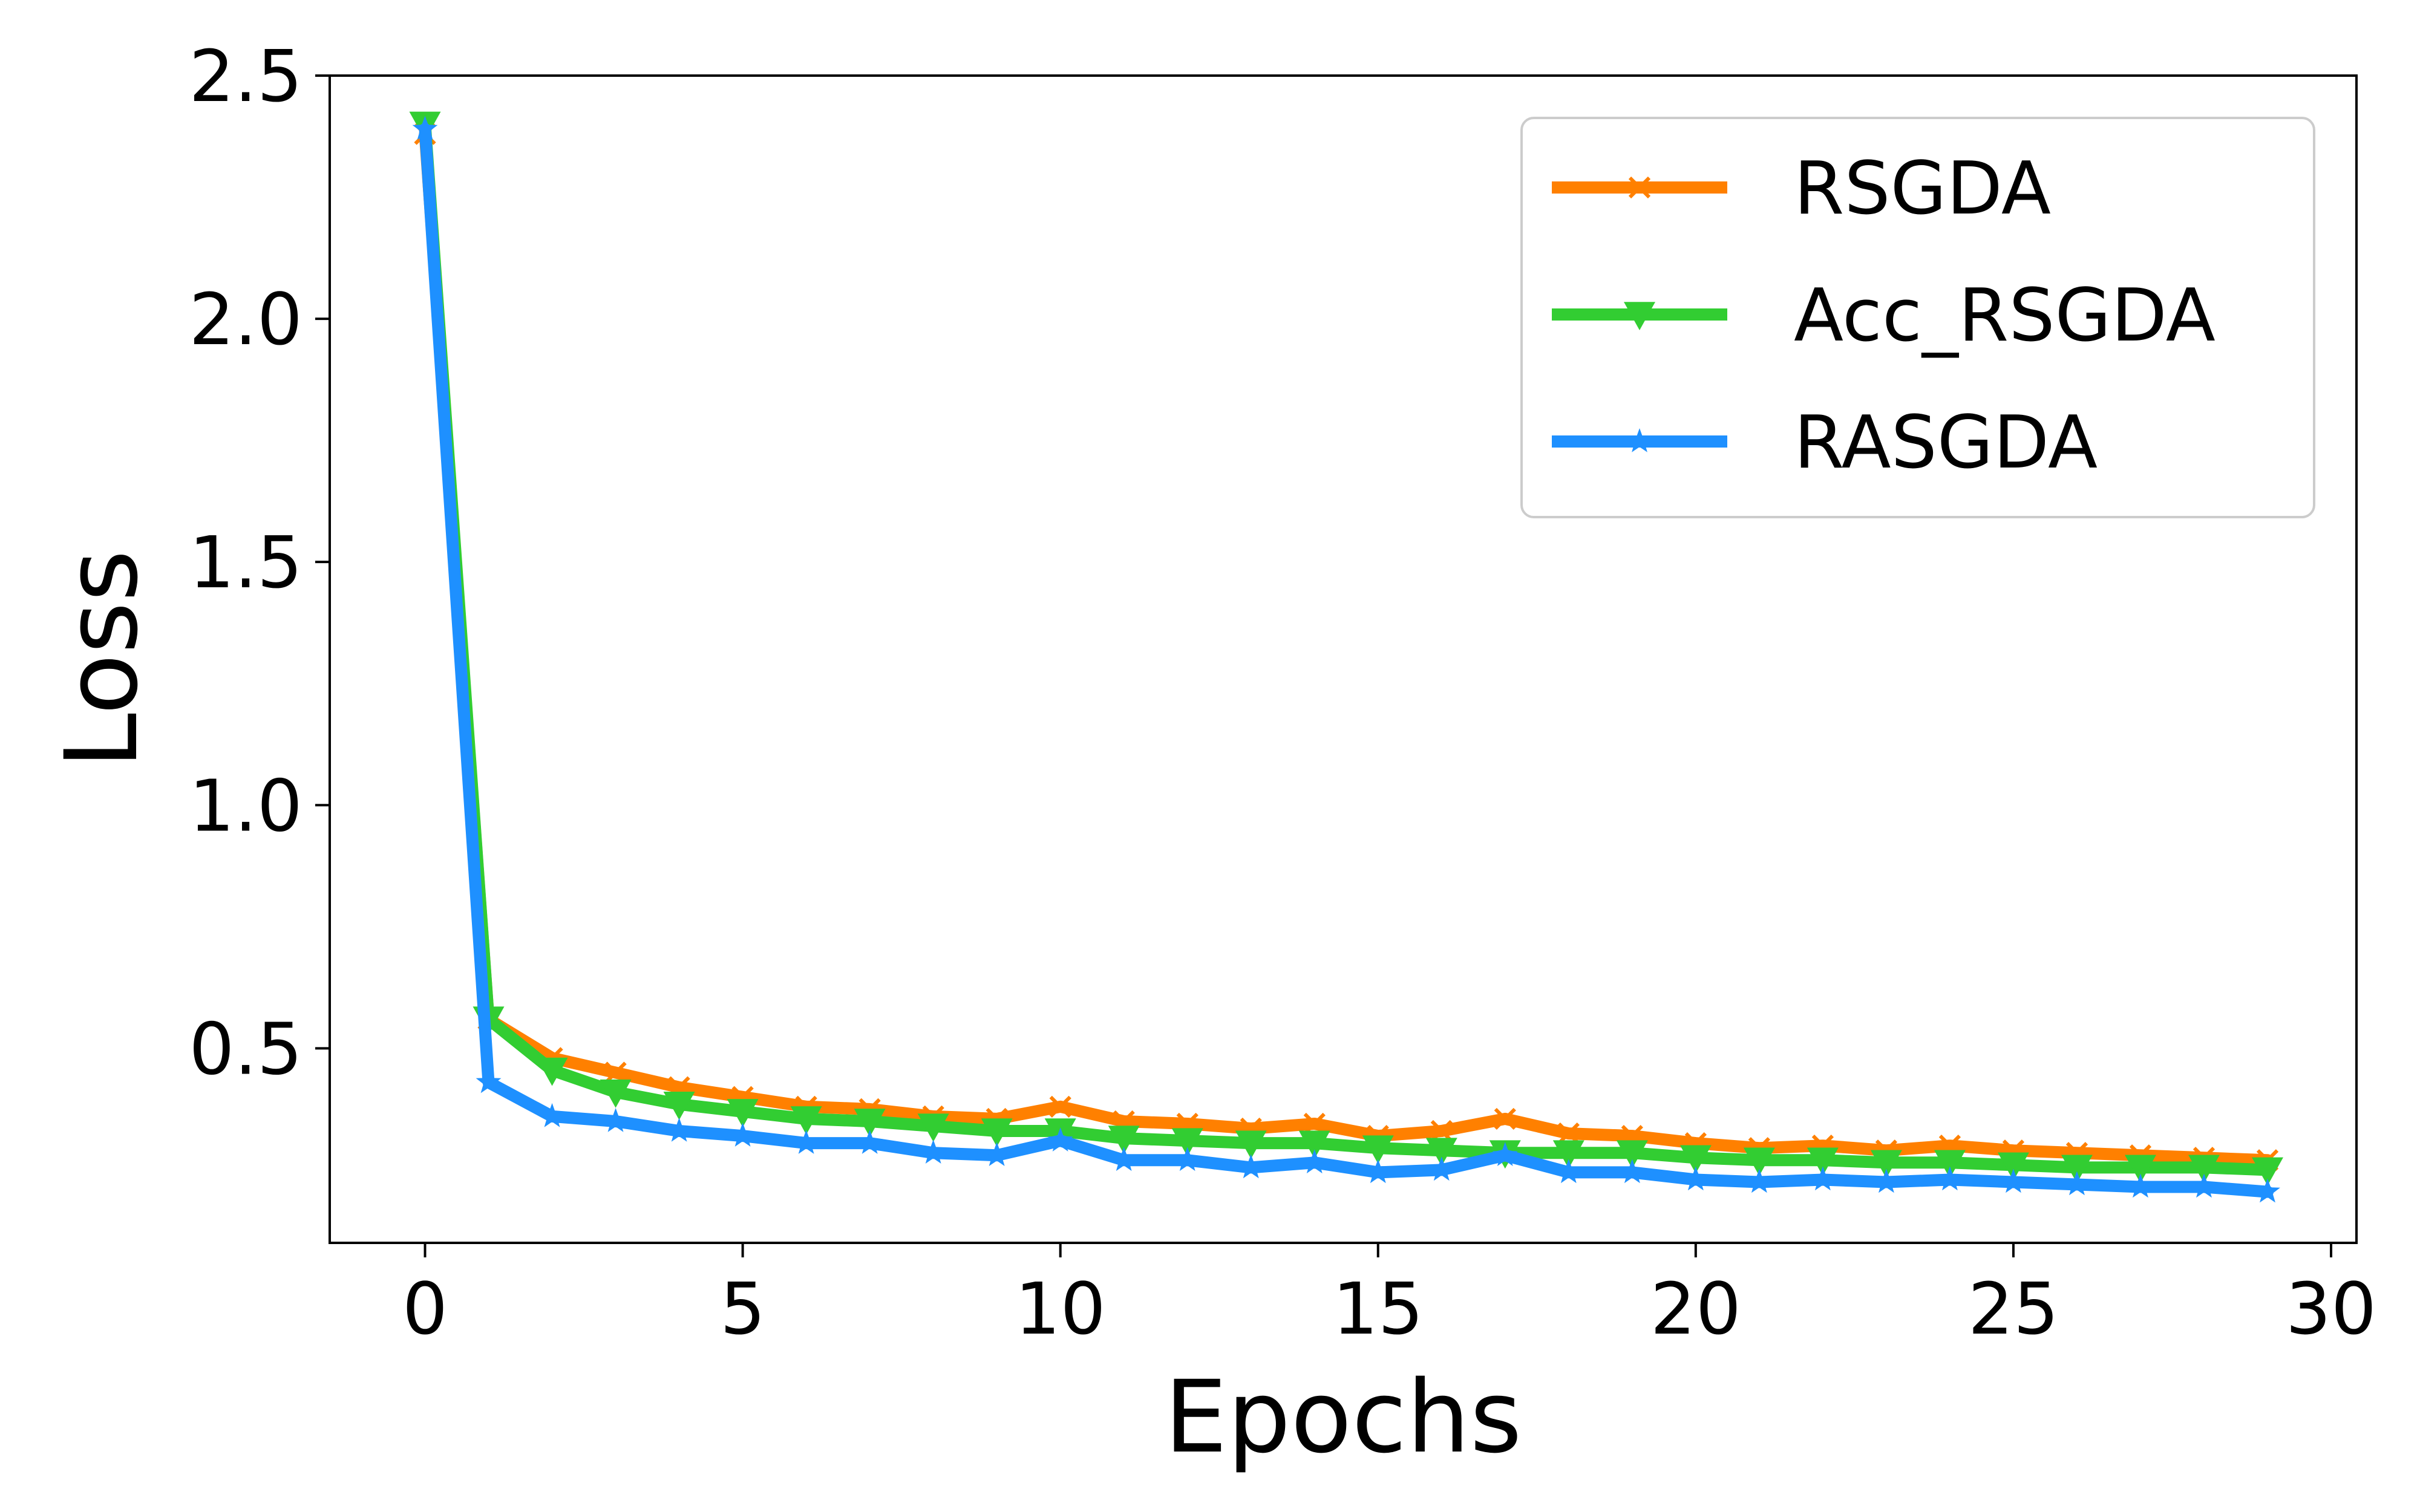 The image size is (2420, 1512). Describe the element at coordinates (245, 805) in the screenshot. I see `y-tick-label: 1.0` at that location.